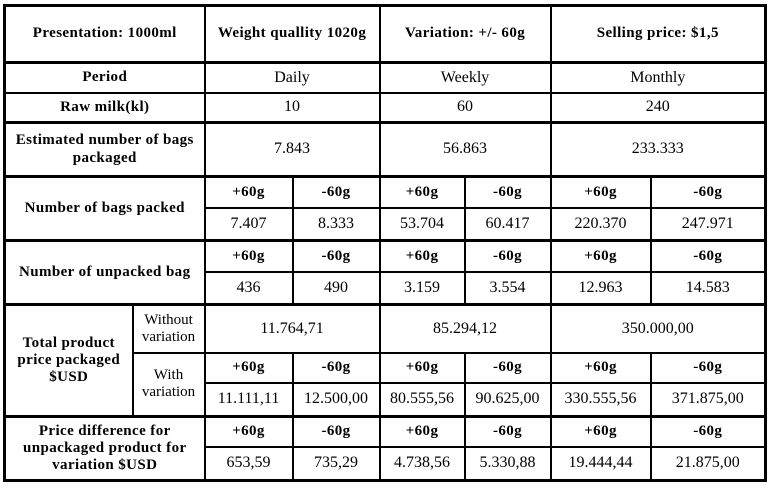  What do you see at coordinates (292, 149) in the screenshot?
I see `estimated-bags-daily: 7.843` at bounding box center [292, 149].